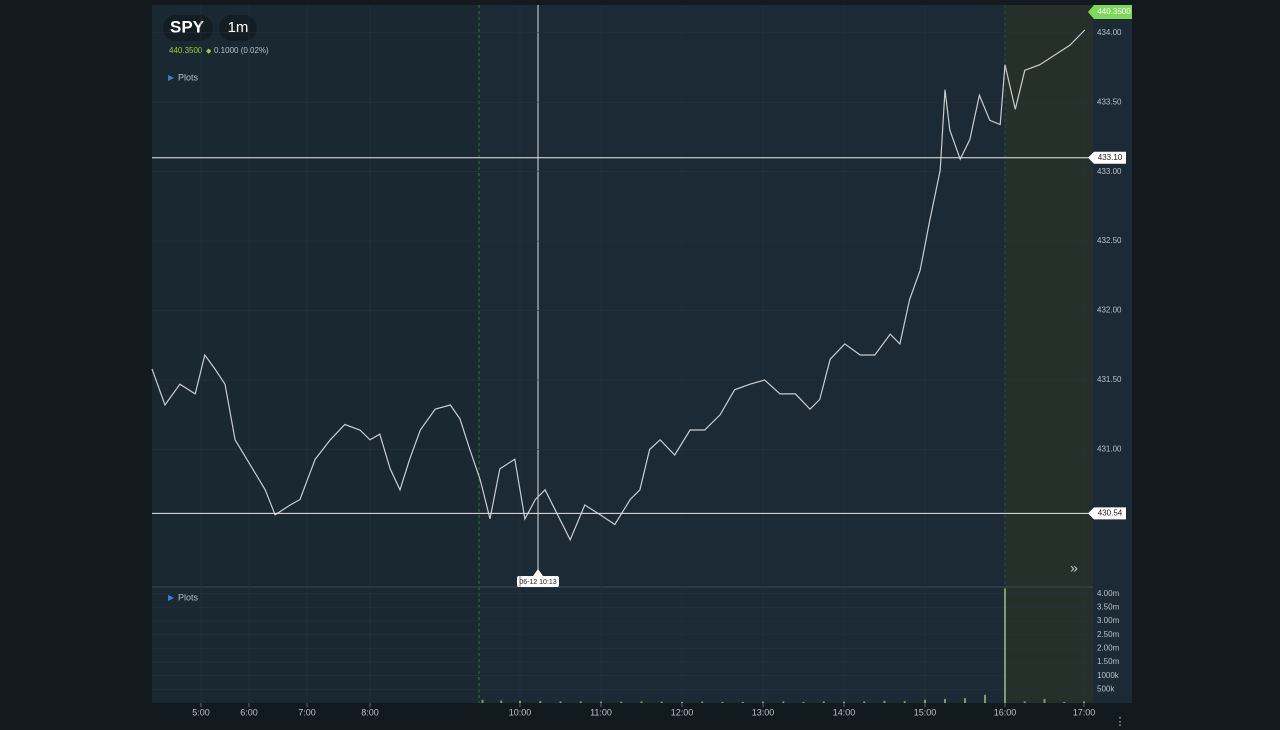 Image resolution: width=1280 pixels, height=730 pixels. I want to click on interval: 1m, so click(238, 27).